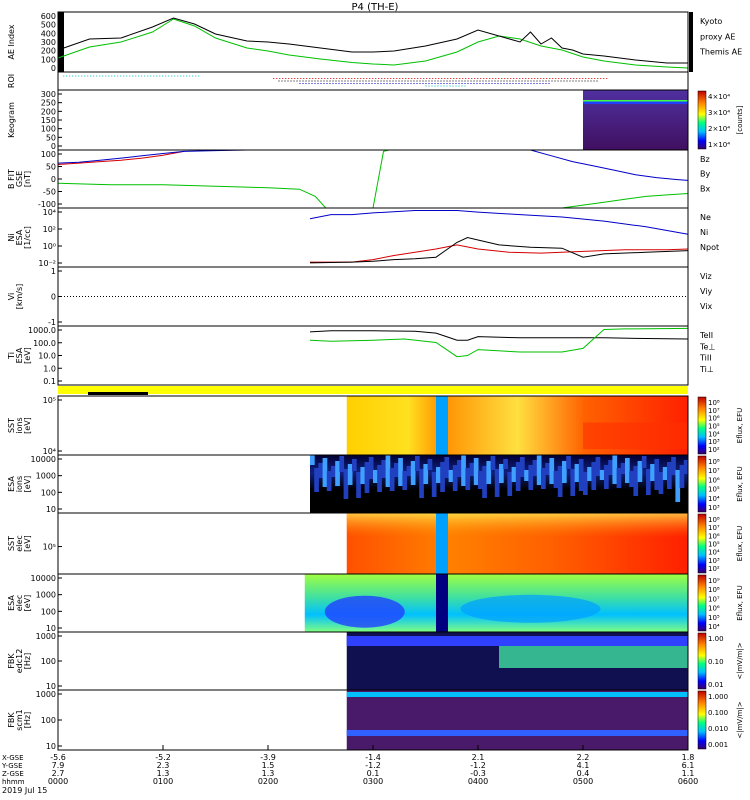  I want to click on time-label-Y-GSE: 1.5, so click(268, 765).